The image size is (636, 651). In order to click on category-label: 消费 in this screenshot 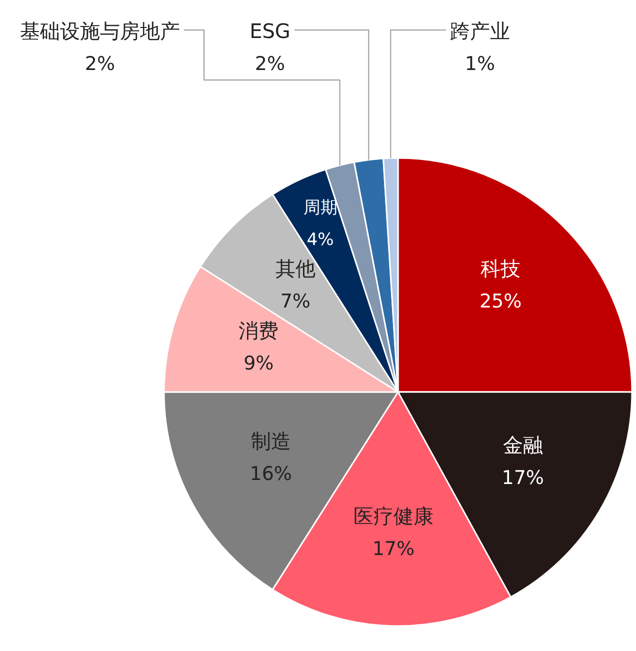, I will do `click(258, 330)`.